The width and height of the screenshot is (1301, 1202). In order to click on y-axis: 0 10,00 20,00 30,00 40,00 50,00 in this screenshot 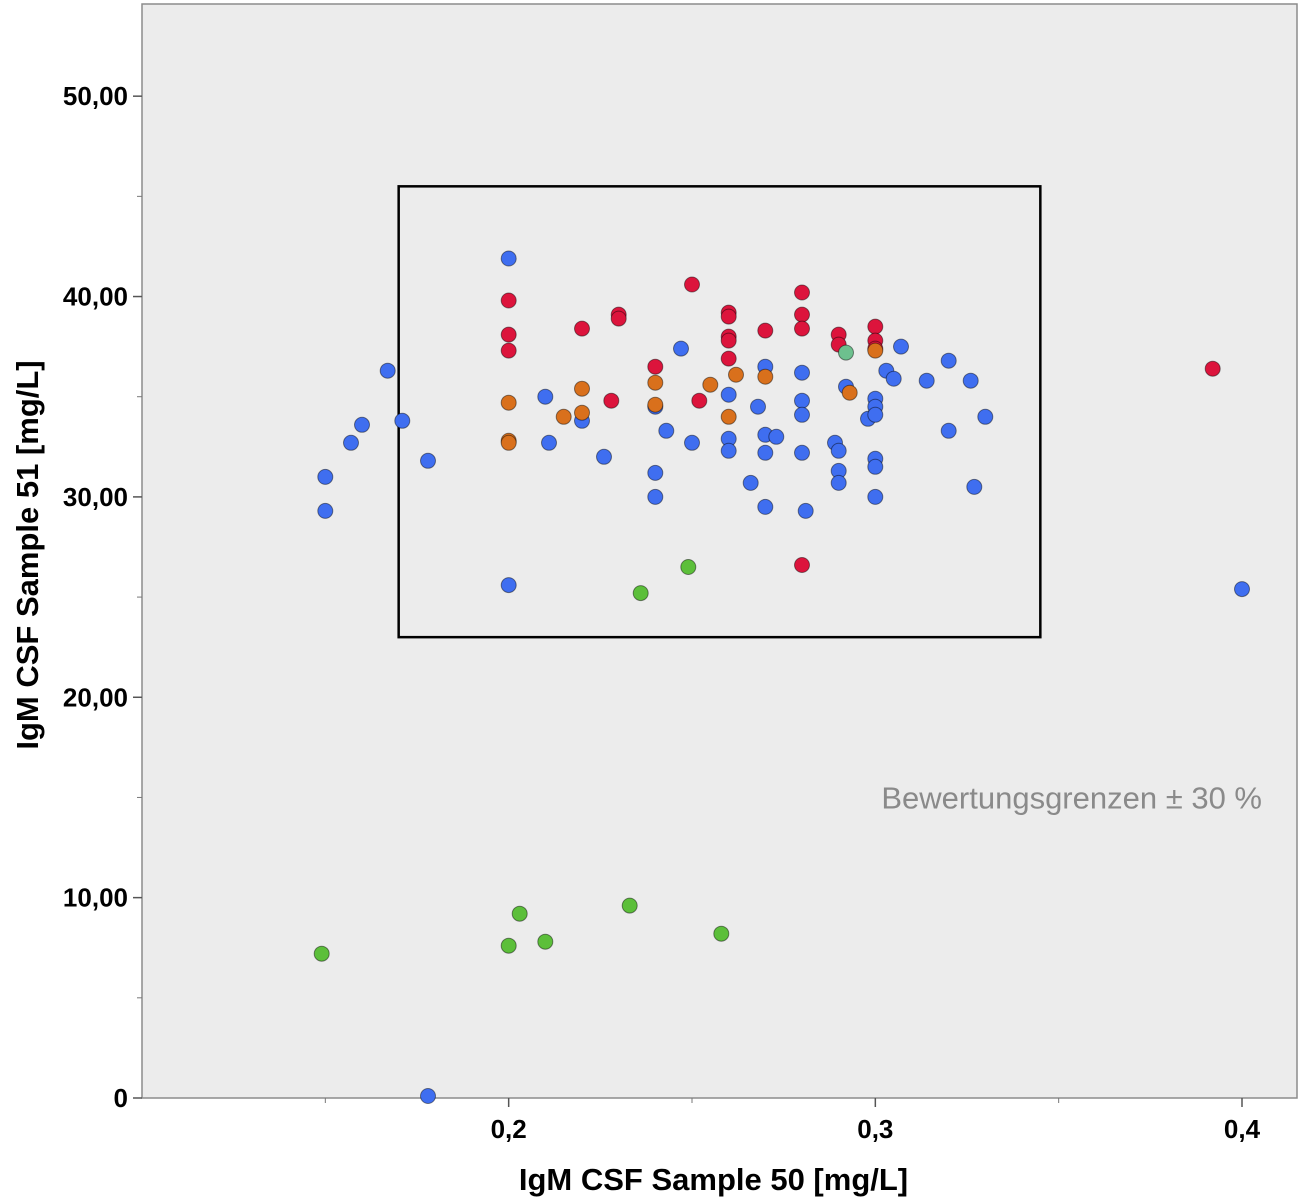, I will do `click(102, 597)`.